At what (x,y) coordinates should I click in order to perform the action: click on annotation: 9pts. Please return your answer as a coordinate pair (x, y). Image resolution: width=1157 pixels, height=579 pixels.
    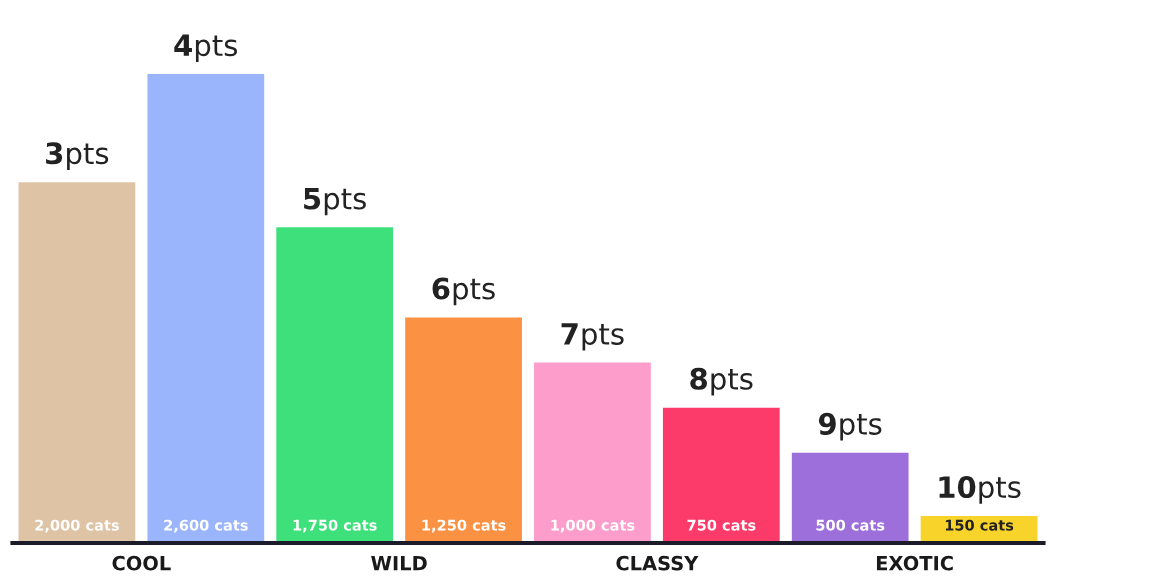
    Looking at the image, I should click on (850, 426).